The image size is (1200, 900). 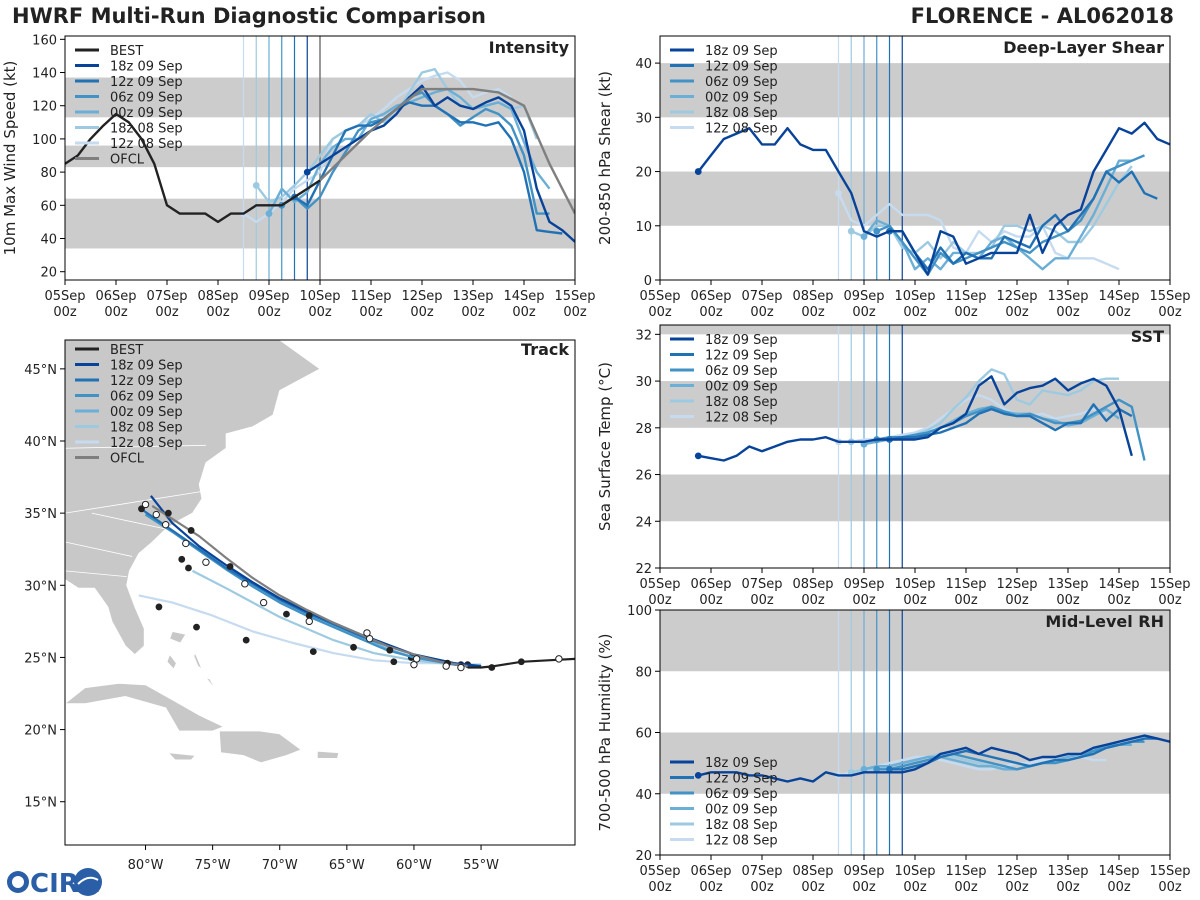 What do you see at coordinates (213, 865) in the screenshot?
I see `track-x-tick-label: 75°W` at bounding box center [213, 865].